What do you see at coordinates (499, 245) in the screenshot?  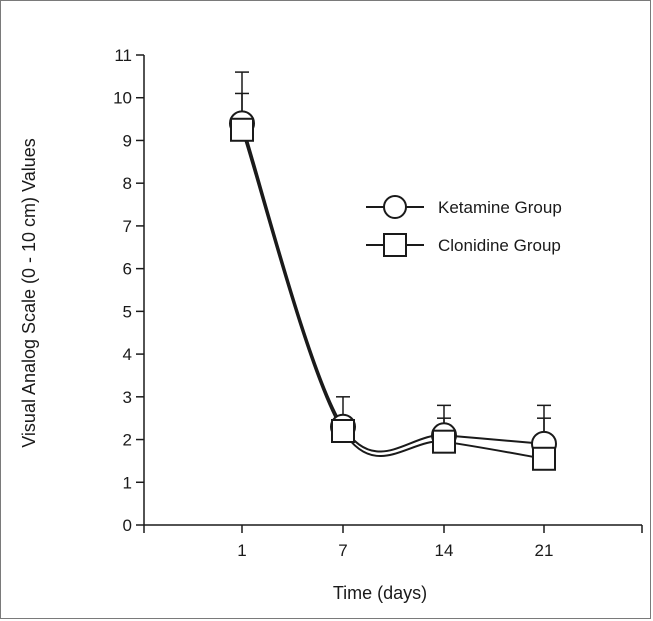 I see `legend-label: Clonidine Group` at bounding box center [499, 245].